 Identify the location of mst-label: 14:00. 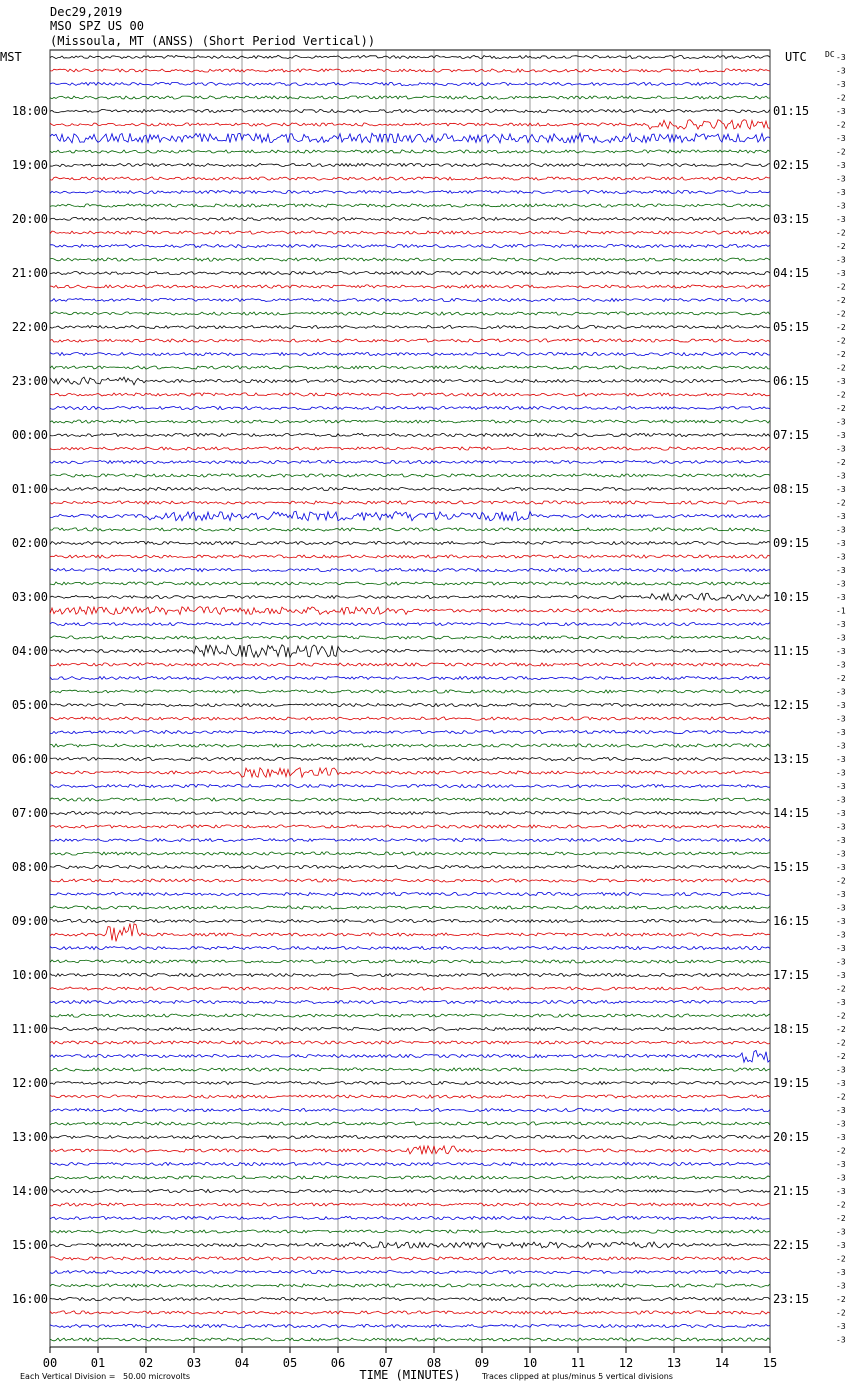
(30, 1191).